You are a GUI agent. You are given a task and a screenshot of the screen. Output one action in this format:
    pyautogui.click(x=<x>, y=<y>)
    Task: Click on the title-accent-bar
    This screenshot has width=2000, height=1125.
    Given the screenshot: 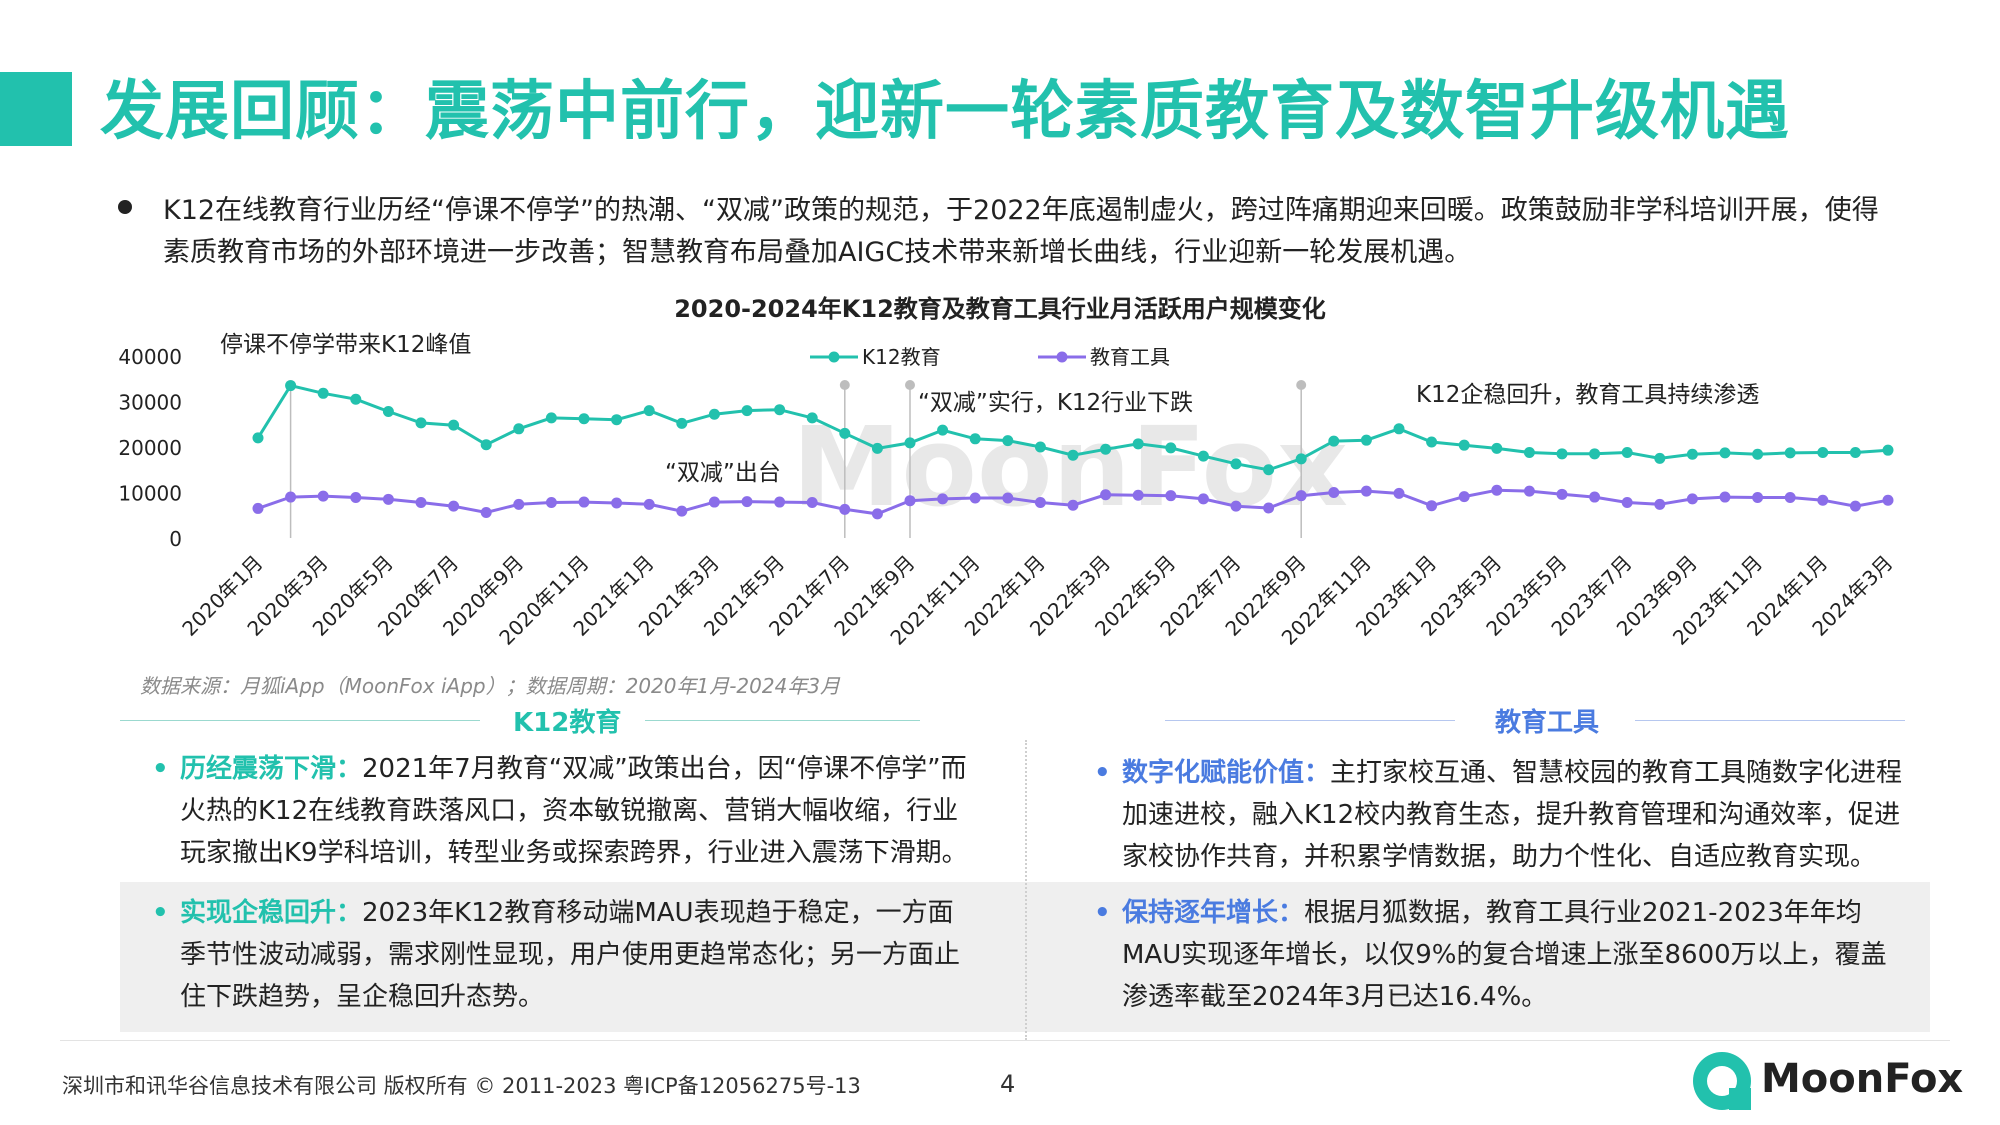 What is the action you would take?
    pyautogui.click(x=36, y=109)
    